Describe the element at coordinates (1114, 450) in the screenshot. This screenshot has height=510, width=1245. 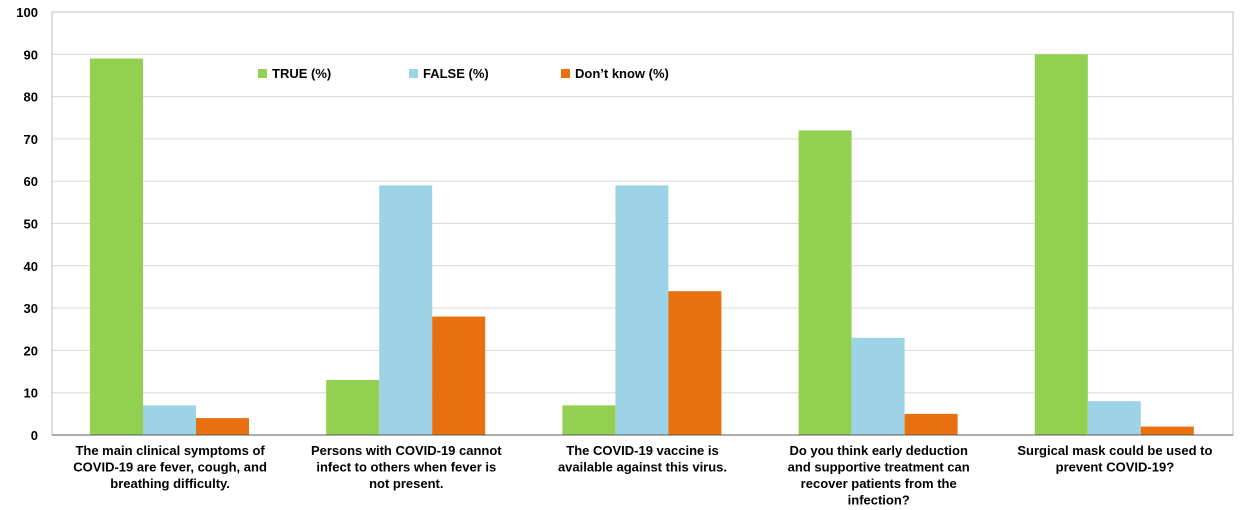
I see `category-label-line: Surgical mask could be used to` at that location.